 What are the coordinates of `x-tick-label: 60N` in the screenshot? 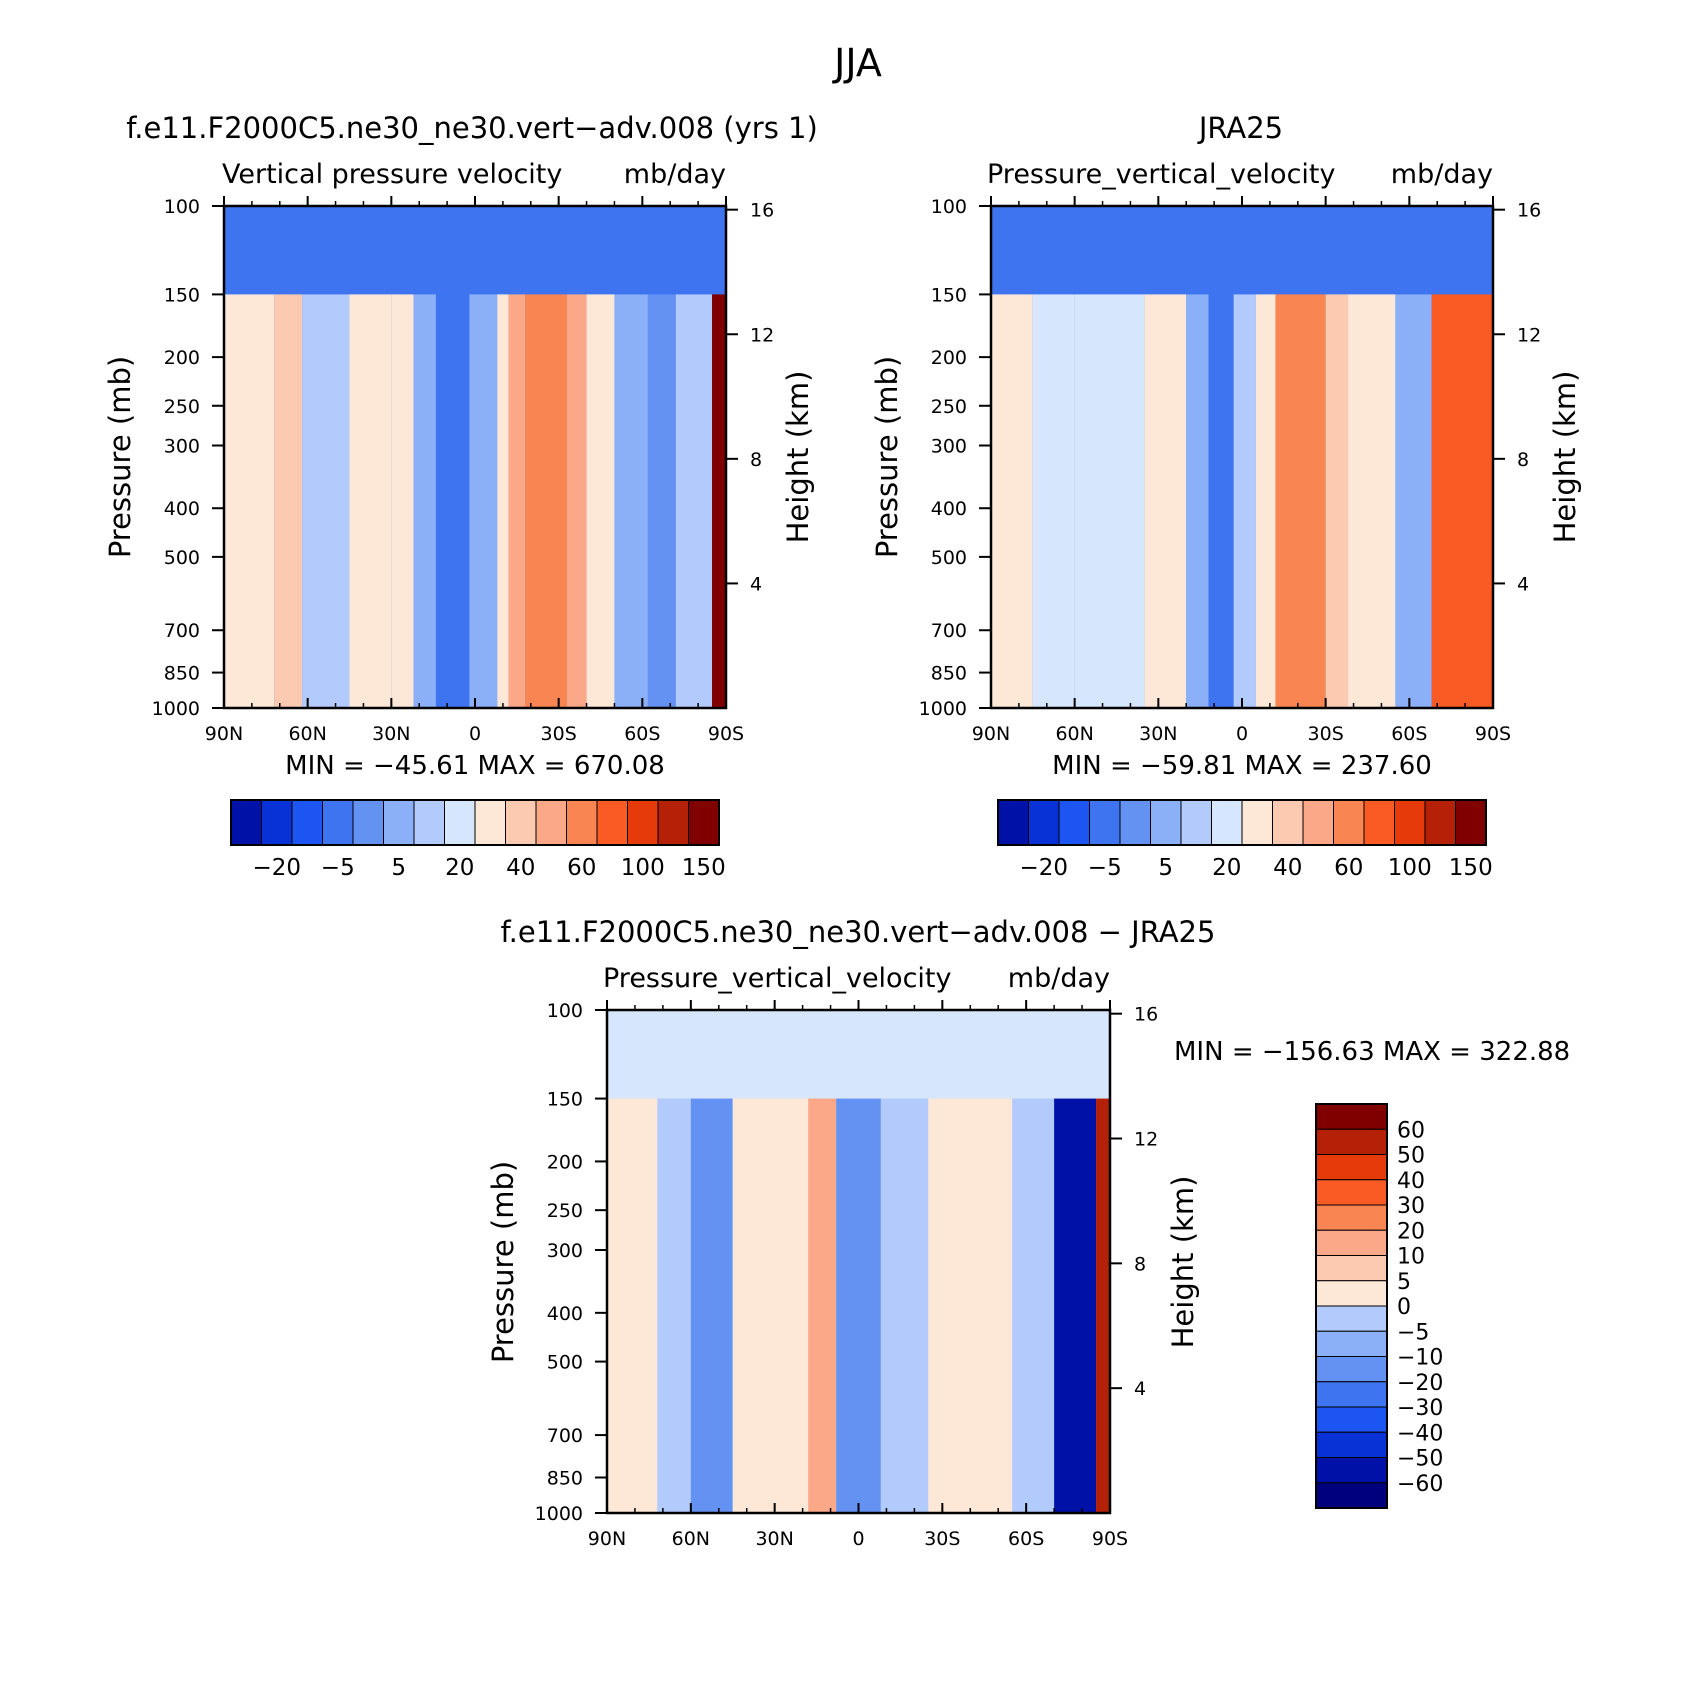 It's located at (1074, 734).